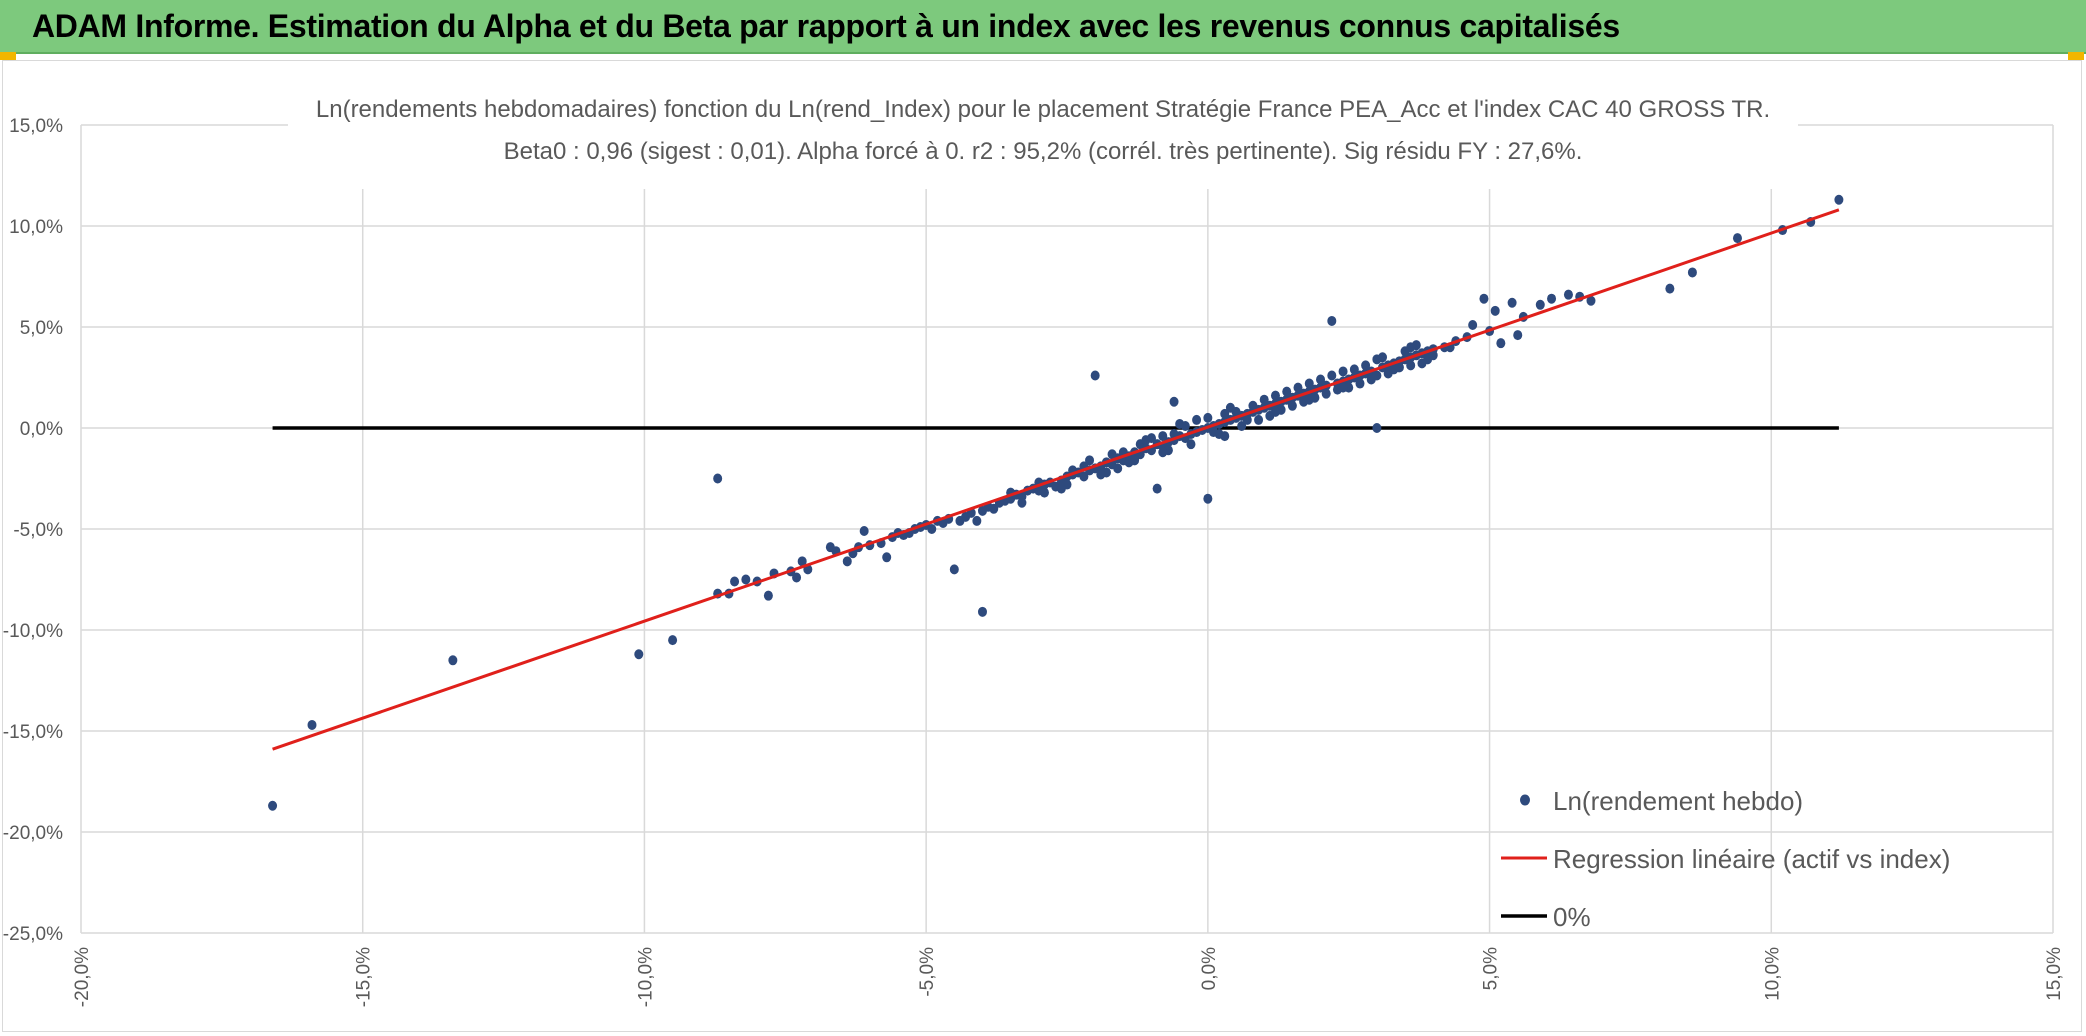 This screenshot has width=2086, height=1036. What do you see at coordinates (36, 227) in the screenshot?
I see `y-tick-label: 10,0%` at bounding box center [36, 227].